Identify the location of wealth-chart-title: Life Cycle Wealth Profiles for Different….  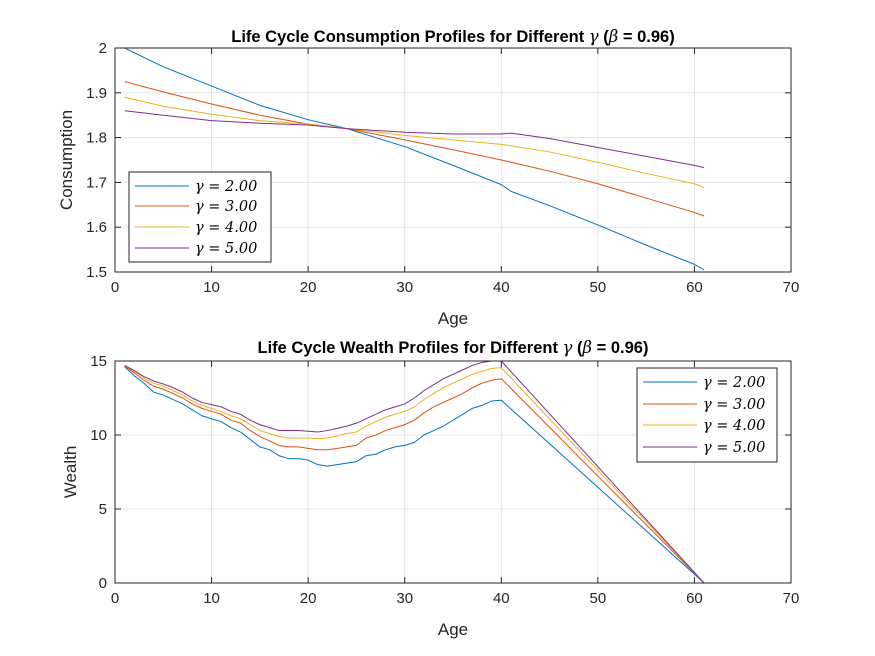
(453, 347).